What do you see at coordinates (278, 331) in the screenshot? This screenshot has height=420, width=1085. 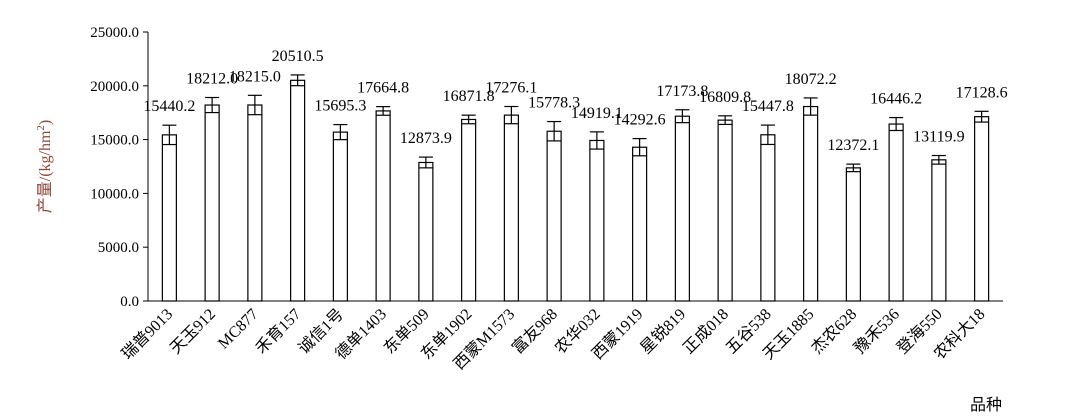 I see `x-tick-label: 禾育157` at bounding box center [278, 331].